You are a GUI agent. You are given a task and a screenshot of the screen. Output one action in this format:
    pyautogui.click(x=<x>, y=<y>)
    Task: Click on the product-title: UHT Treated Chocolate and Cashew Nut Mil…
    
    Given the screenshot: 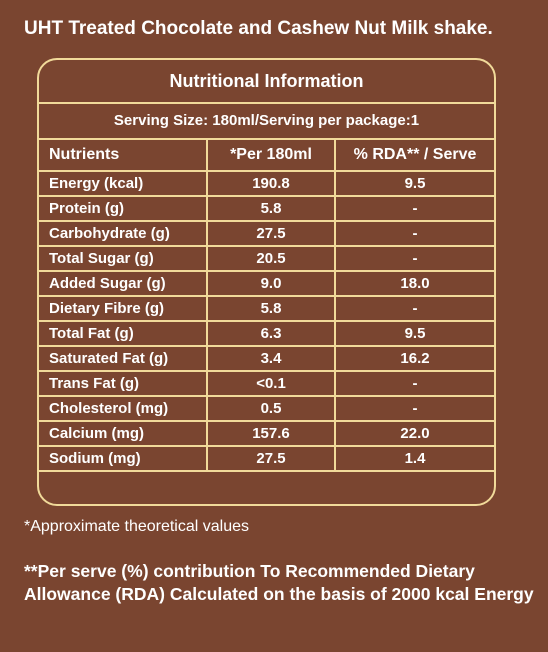 What is the action you would take?
    pyautogui.click(x=258, y=28)
    